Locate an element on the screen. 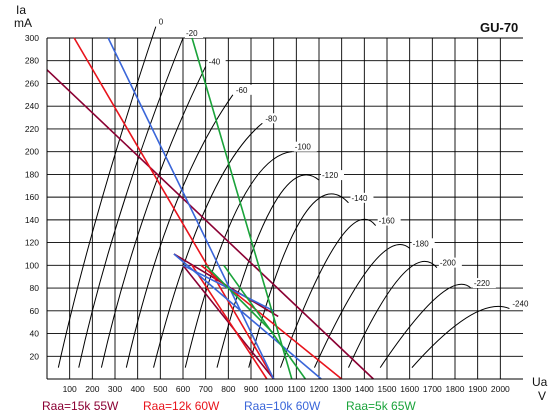 Image resolution: width=553 pixels, height=418 pixels. curve-label: -160 is located at coordinates (387, 221).